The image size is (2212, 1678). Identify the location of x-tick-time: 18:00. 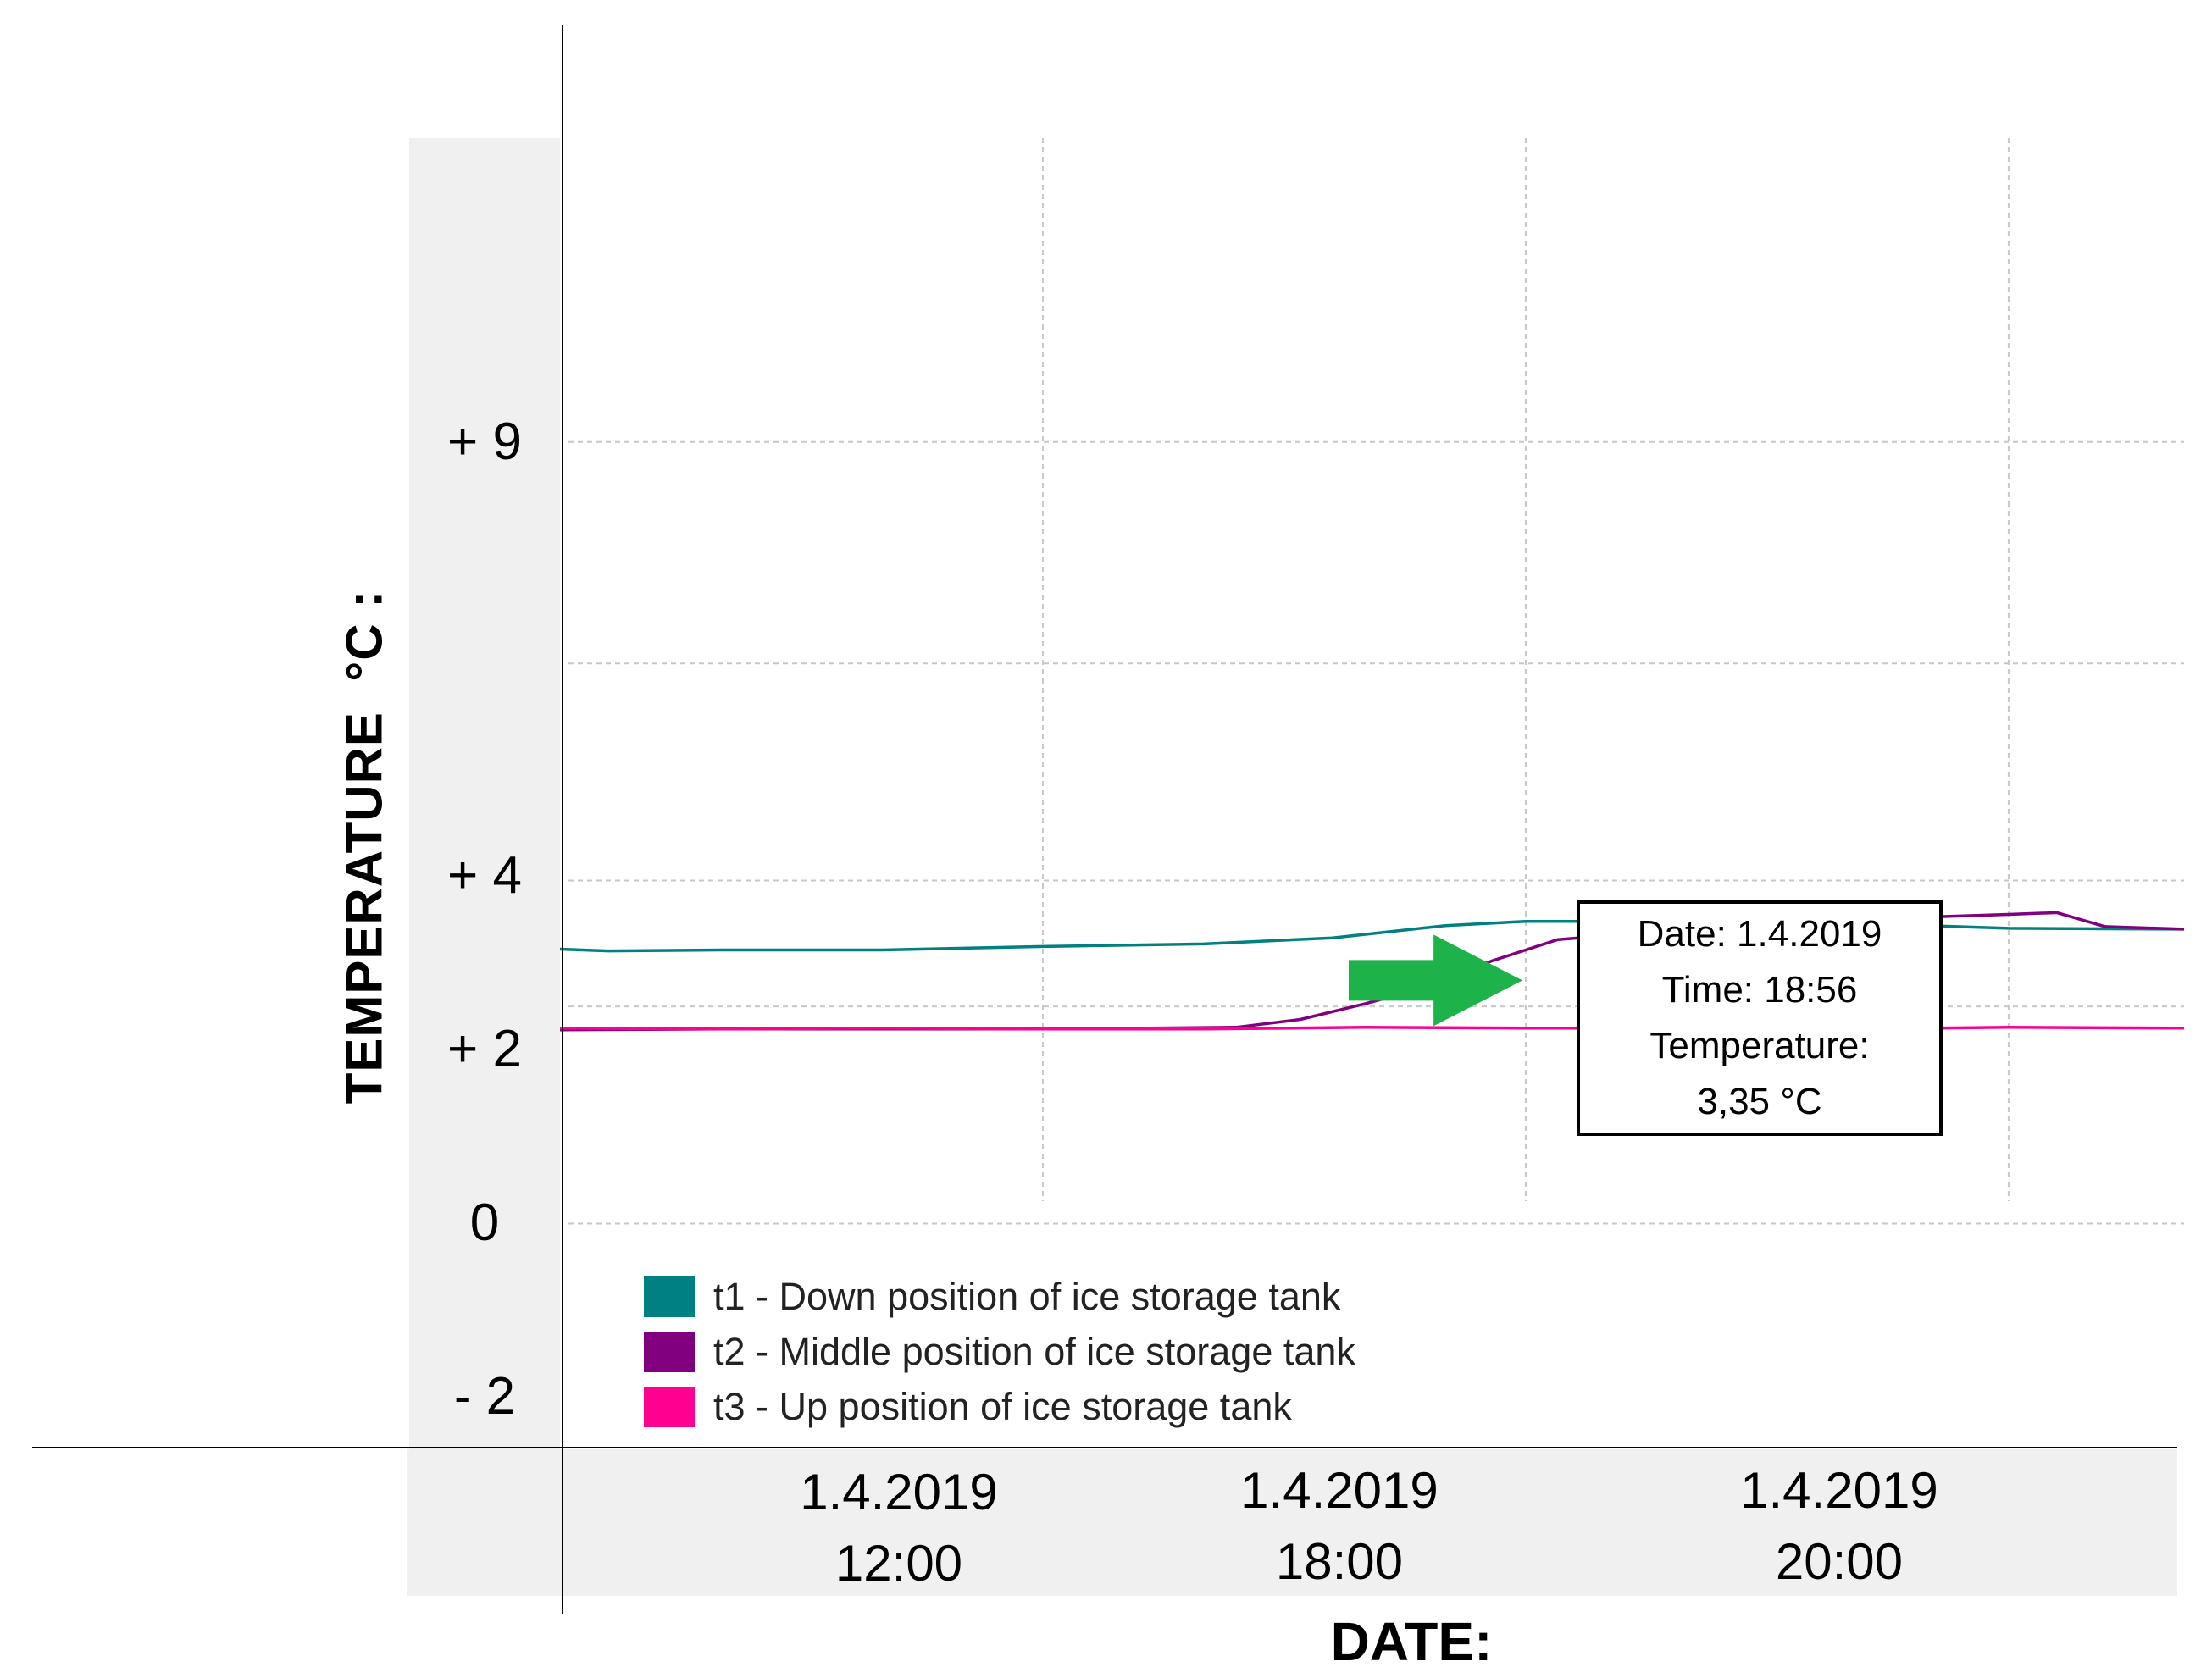
(1339, 1562).